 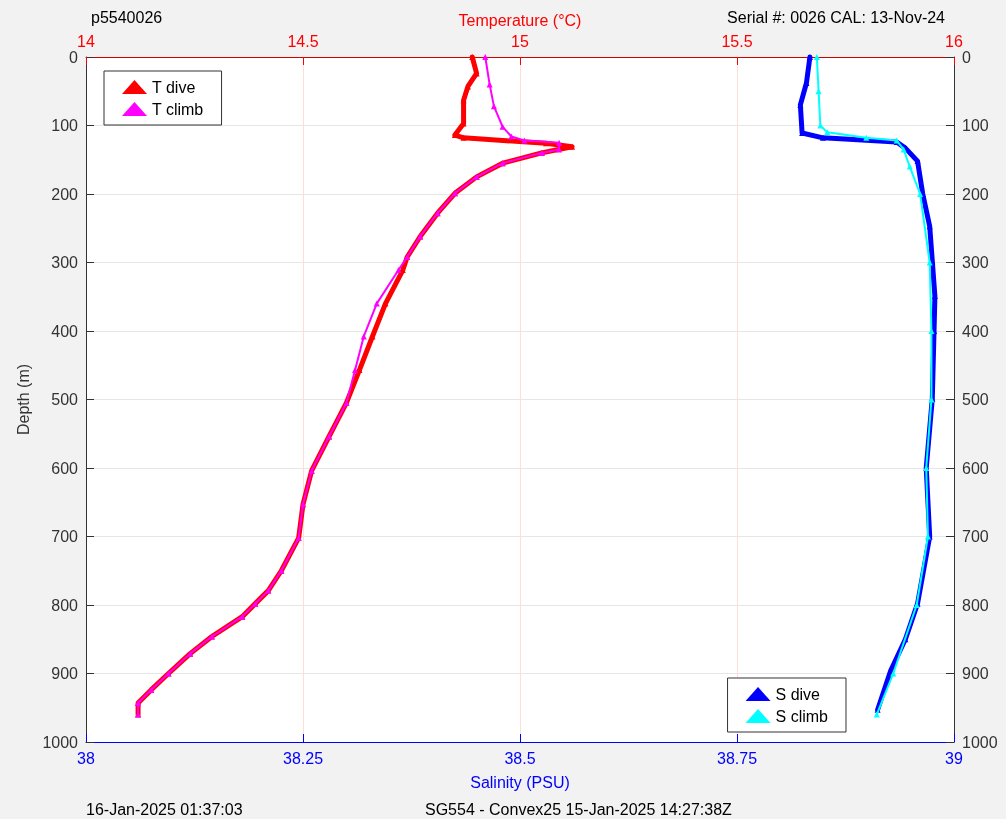 I want to click on y-tick-label: 0, so click(x=74, y=57).